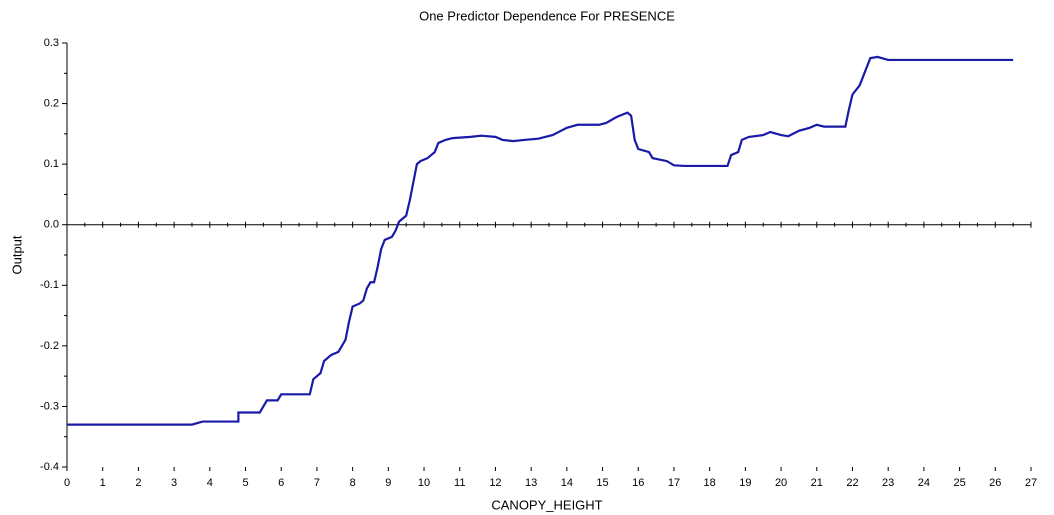 The width and height of the screenshot is (1054, 515). Describe the element at coordinates (888, 483) in the screenshot. I see `x-tick-label: 23` at that location.